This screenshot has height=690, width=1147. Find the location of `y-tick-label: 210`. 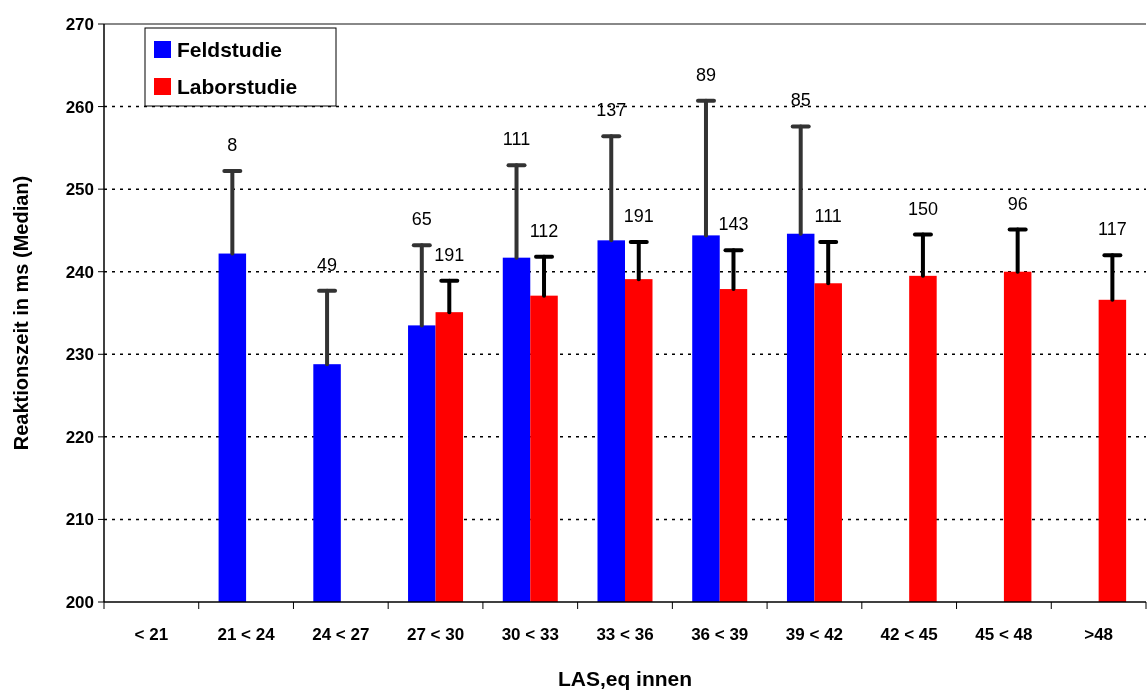

y-tick-label: 210 is located at coordinates (79, 520).